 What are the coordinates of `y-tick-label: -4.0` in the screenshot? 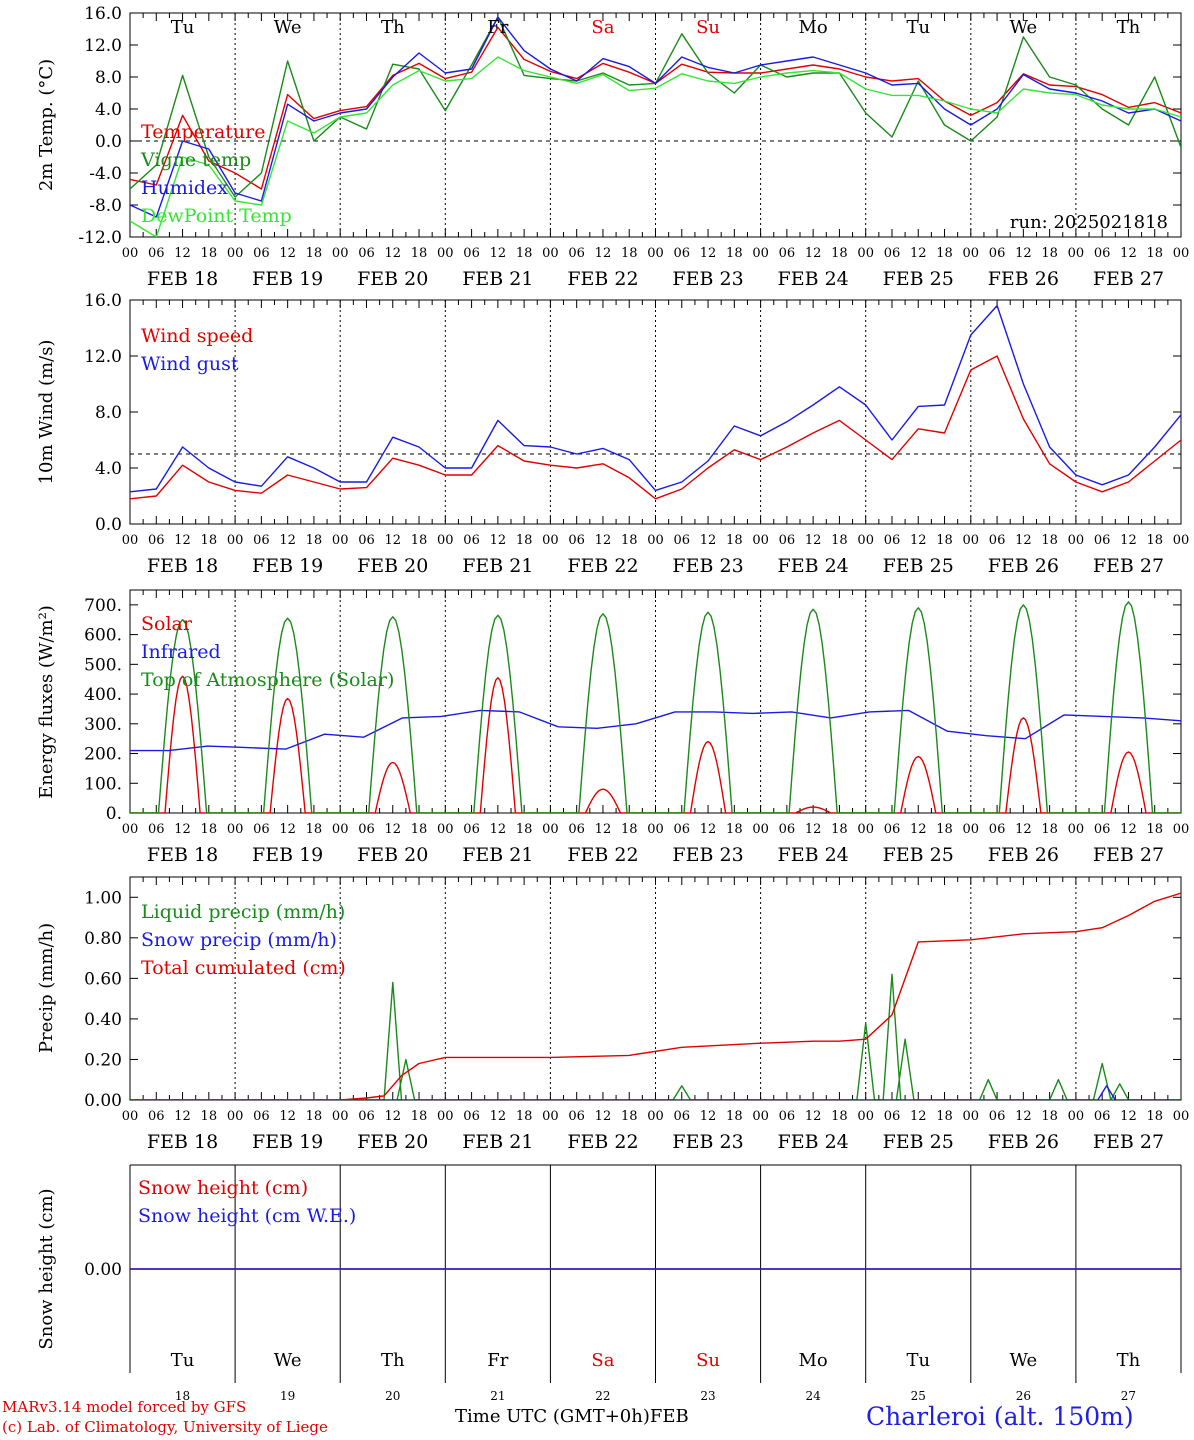 It's located at (105, 174).